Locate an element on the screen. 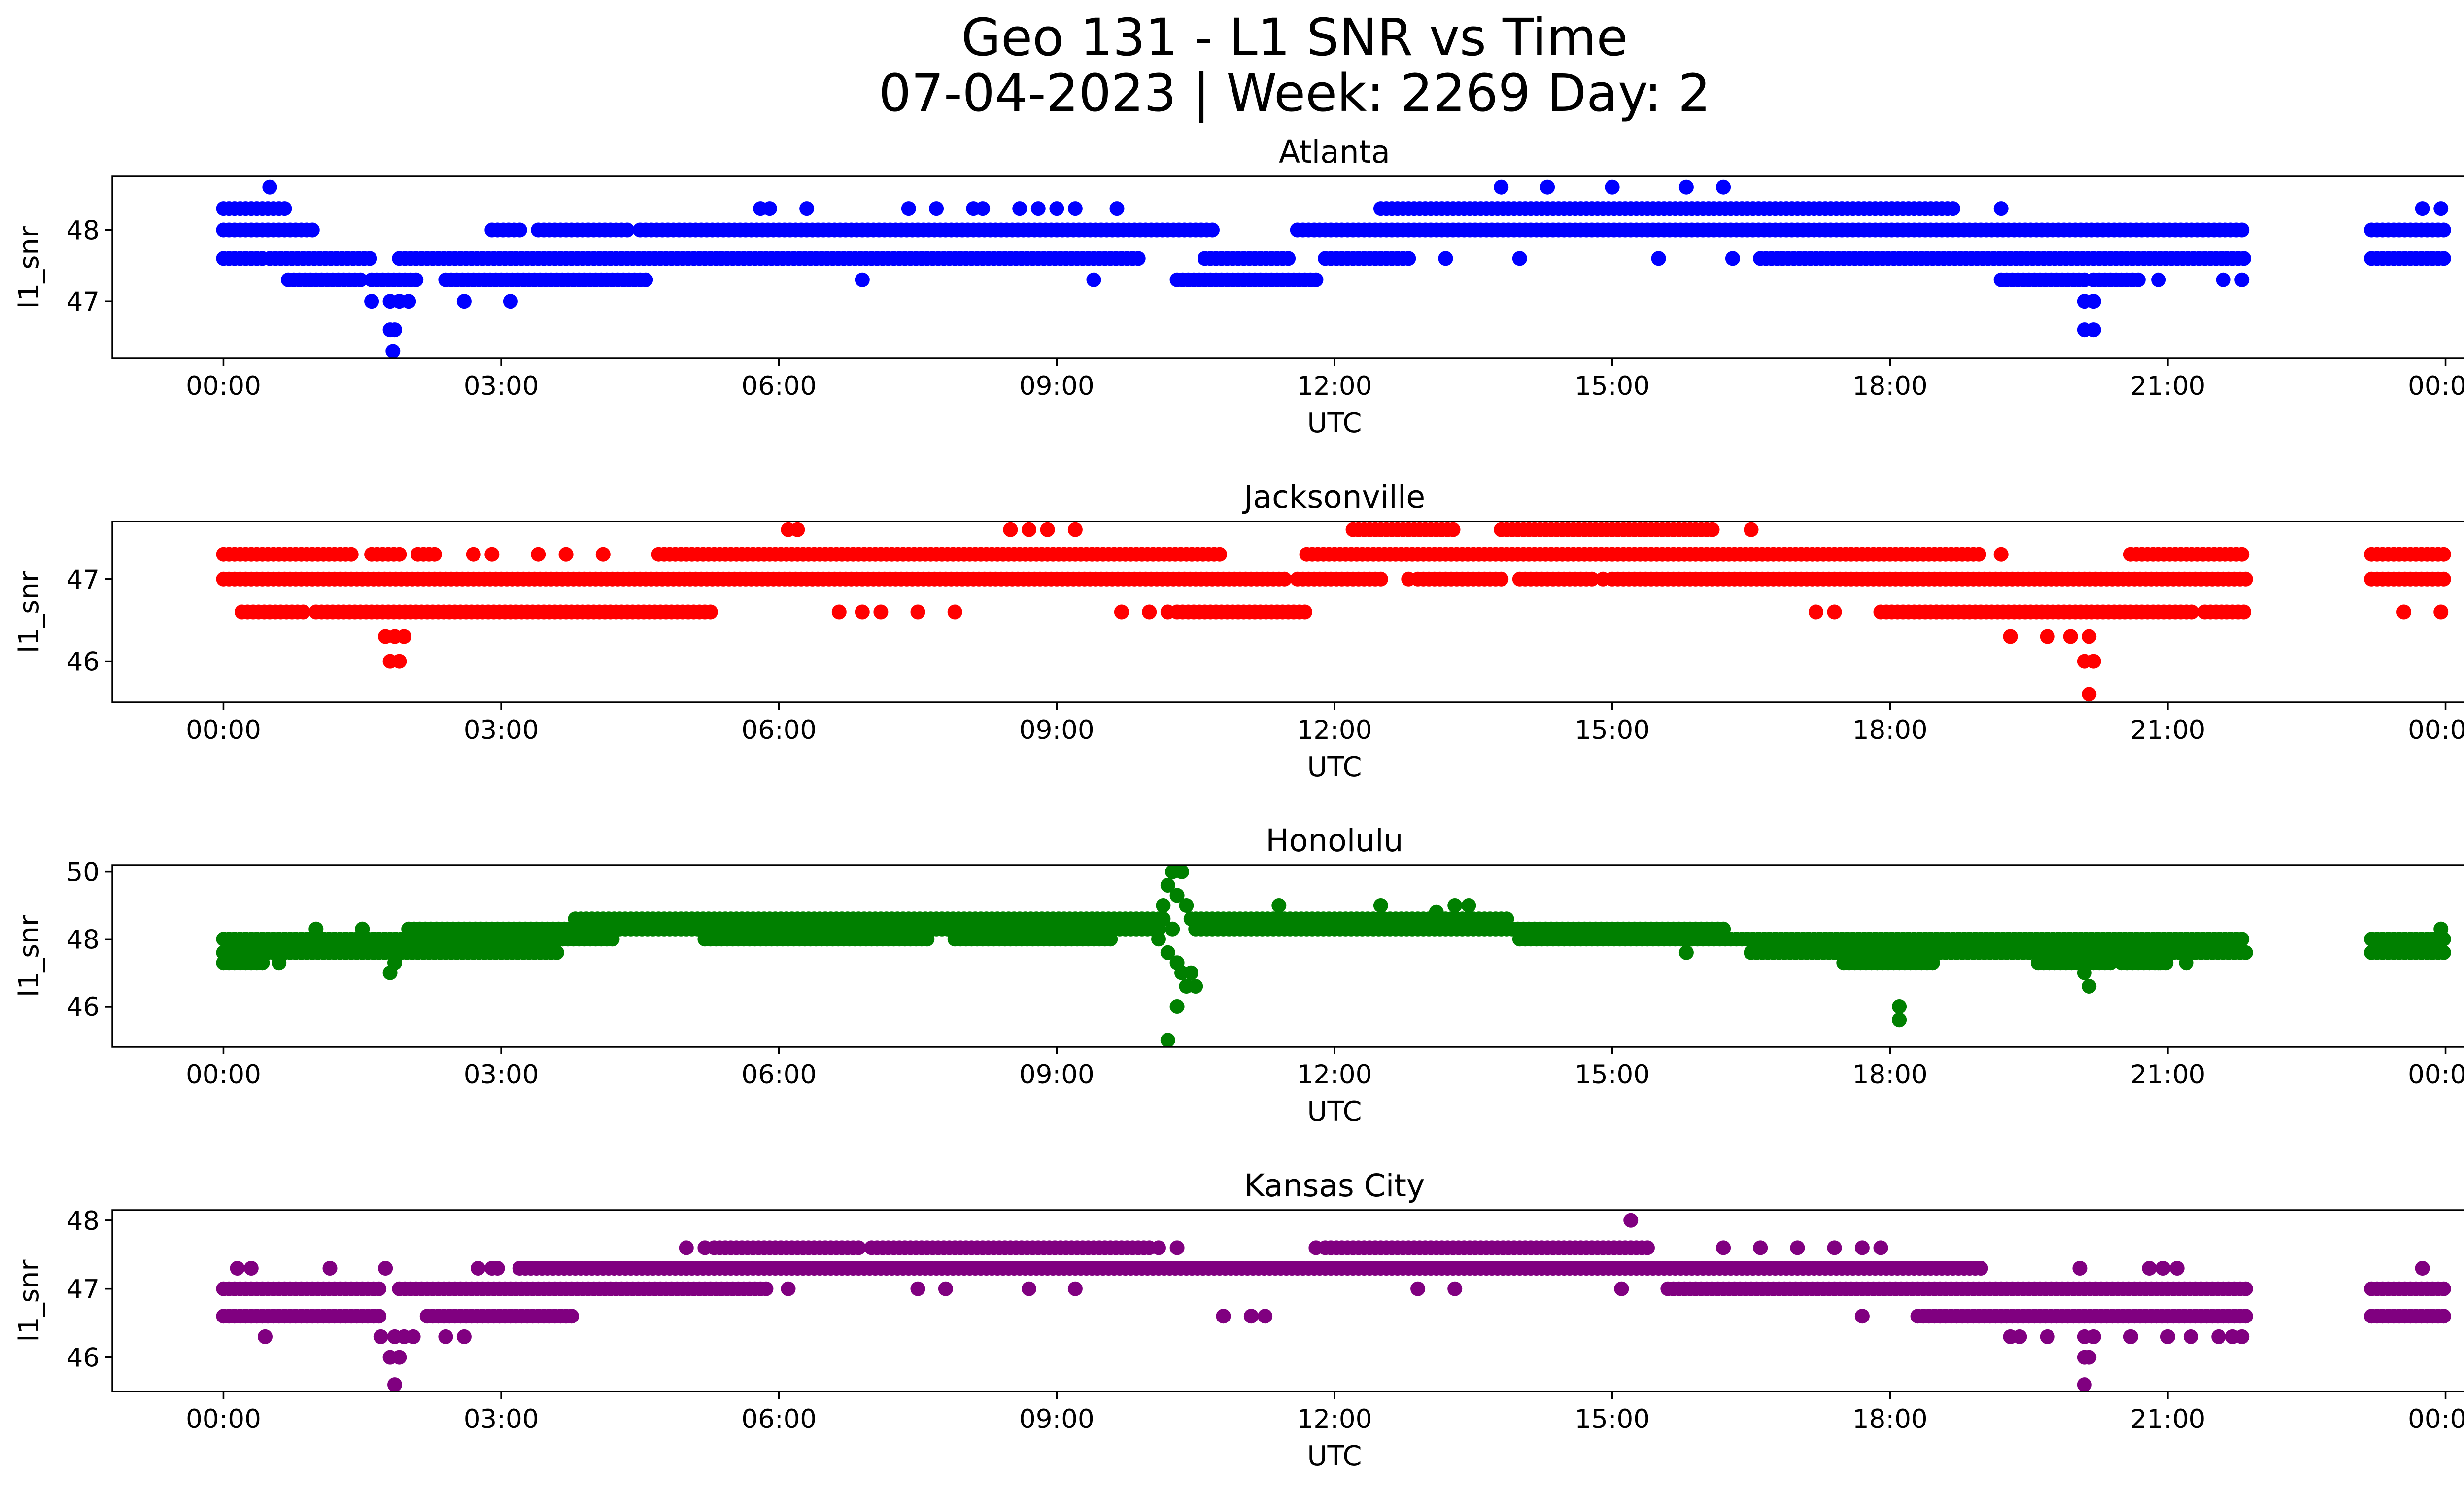 Image resolution: width=2464 pixels, height=1495 pixels. x-axis-label: UTC is located at coordinates (1334, 1112).